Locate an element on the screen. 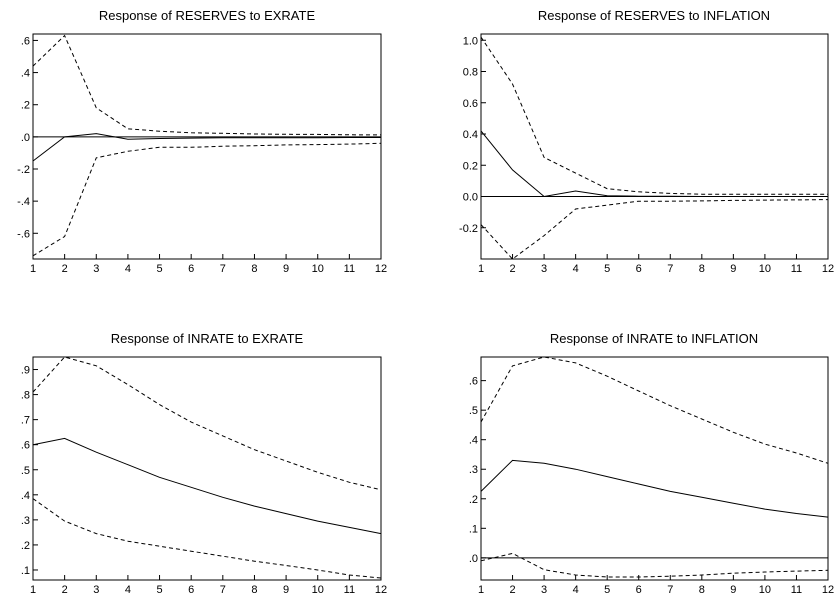 Image resolution: width=836 pixels, height=601 pixels. y-tick-label: -.6 is located at coordinates (23, 234).